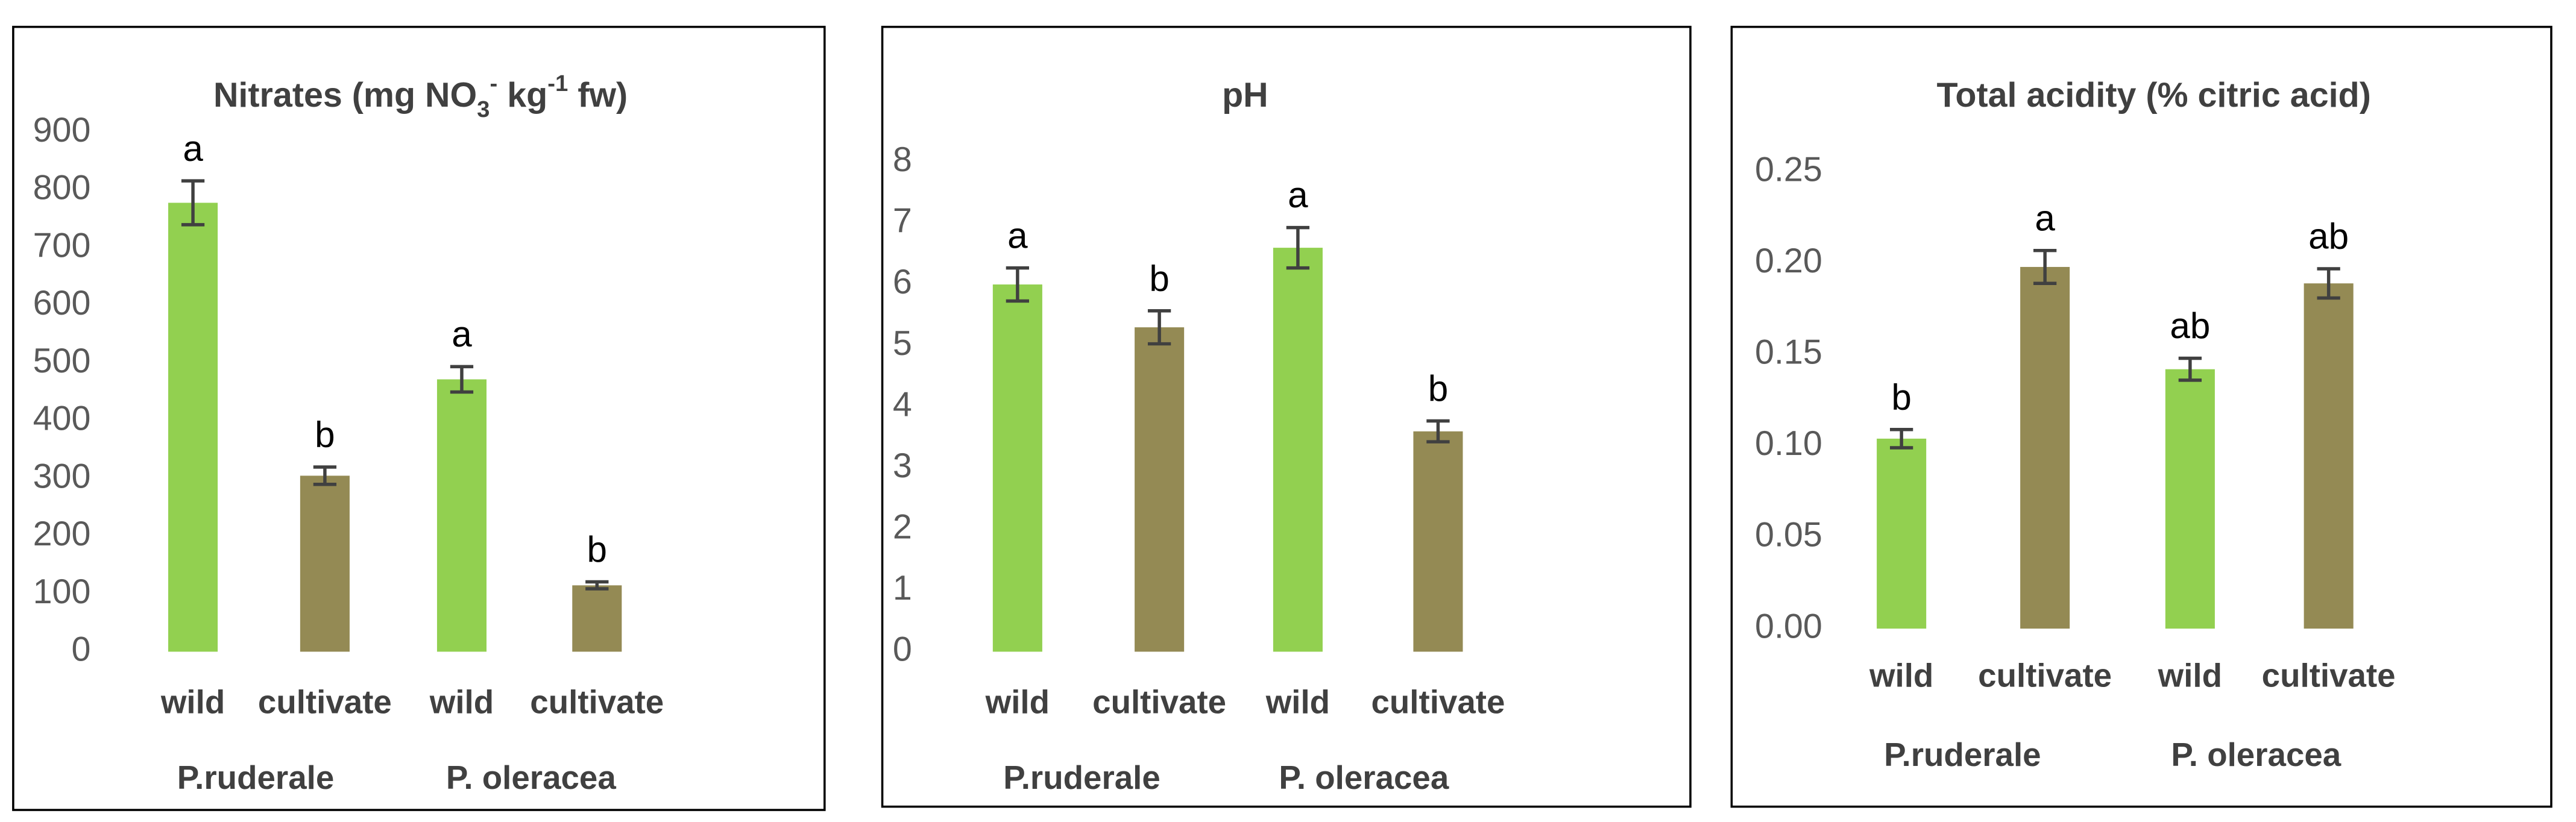 The height and width of the screenshot is (822, 2576). I want to click on y-tick-label: 0.00, so click(1788, 626).